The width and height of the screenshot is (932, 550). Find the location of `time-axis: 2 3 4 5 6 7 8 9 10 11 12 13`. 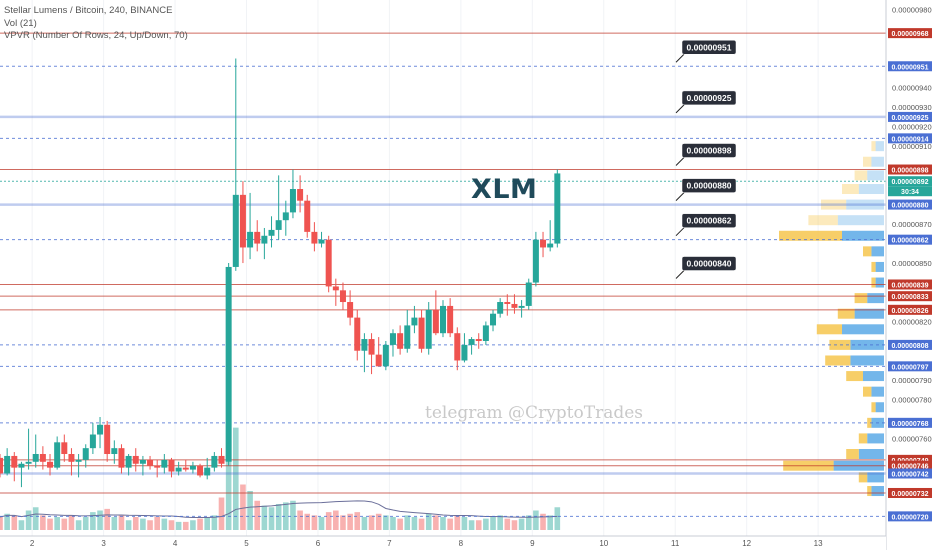

time-axis: 2 3 4 5 6 7 8 9 10 11 12 13 is located at coordinates (443, 542).